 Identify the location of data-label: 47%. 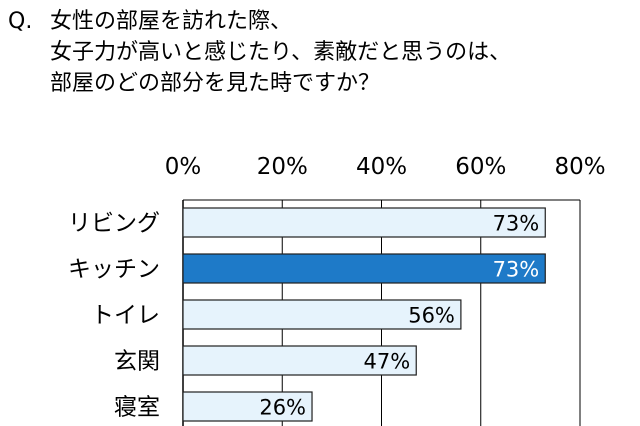
(387, 362).